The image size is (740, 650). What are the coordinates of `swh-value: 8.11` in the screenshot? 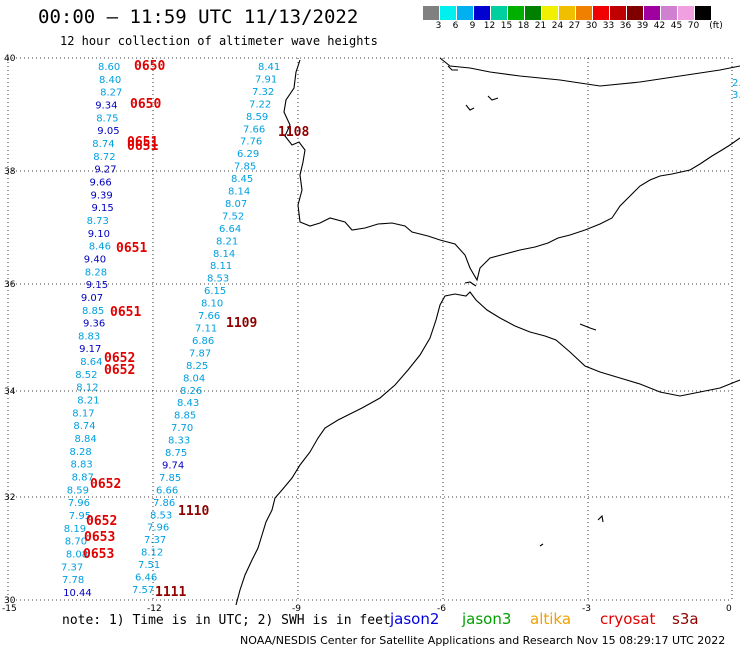 It's located at (221, 266).